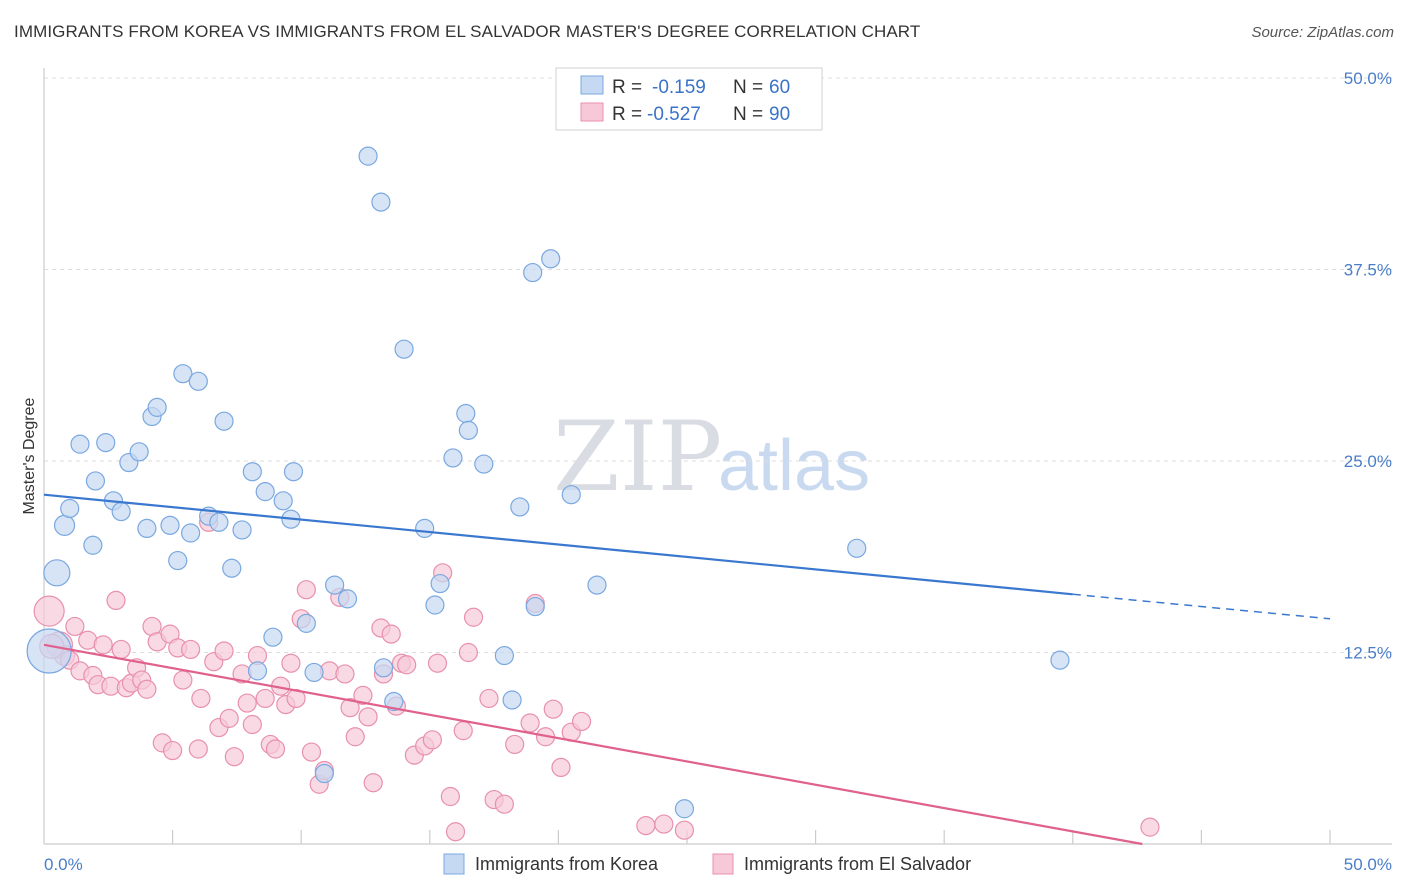 Image resolution: width=1406 pixels, height=892 pixels. I want to click on y-tick-label: 50.0%, so click(1368, 78).